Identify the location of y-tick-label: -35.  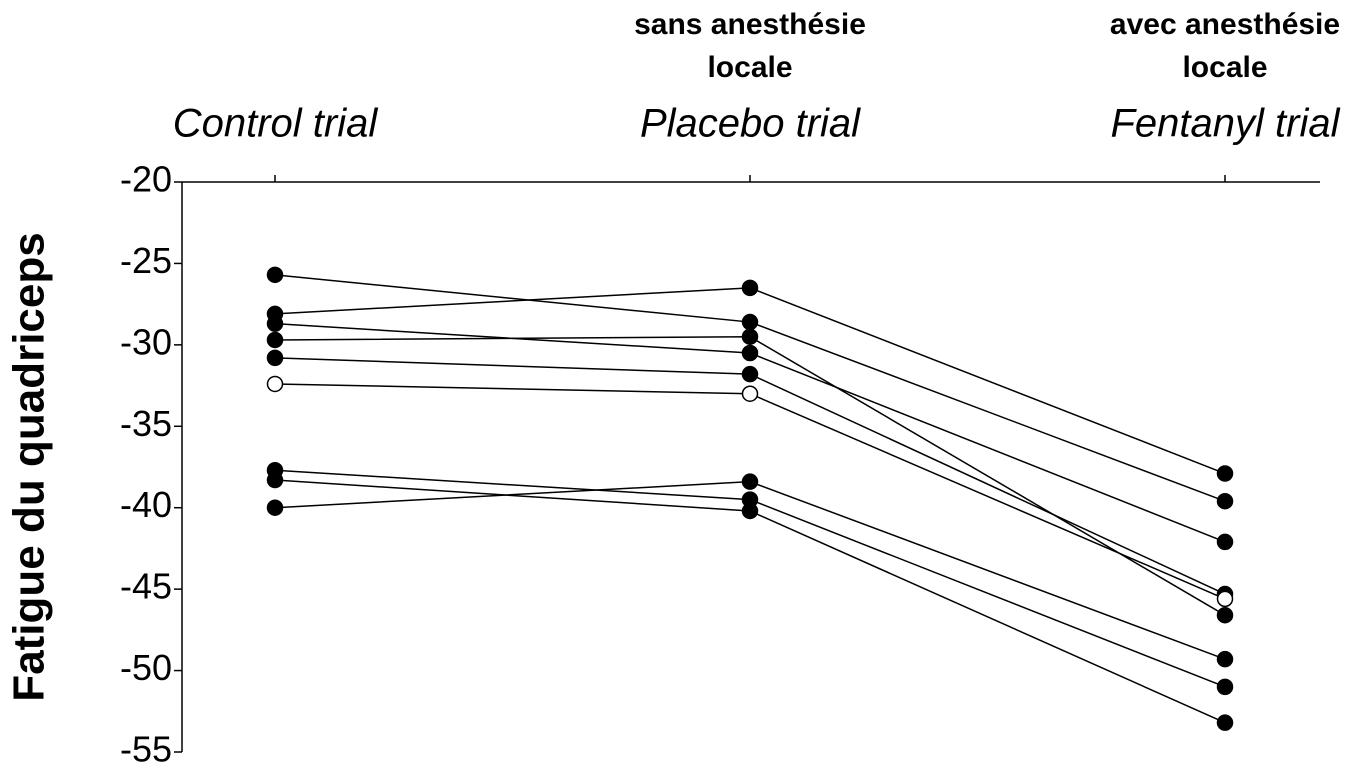
(146, 423).